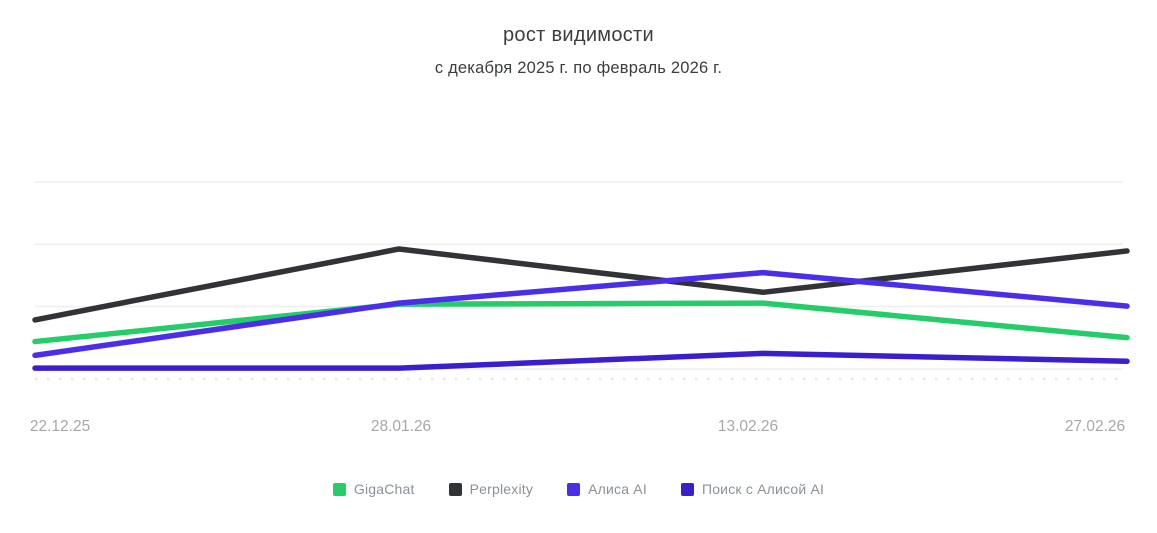 Image resolution: width=1157 pixels, height=533 pixels. What do you see at coordinates (617, 489) in the screenshot?
I see `legend-label: Алиса AI` at bounding box center [617, 489].